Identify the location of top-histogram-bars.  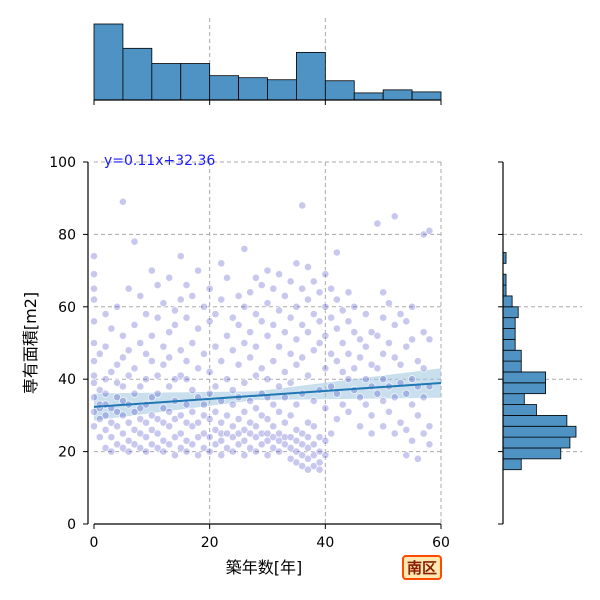
(267, 62).